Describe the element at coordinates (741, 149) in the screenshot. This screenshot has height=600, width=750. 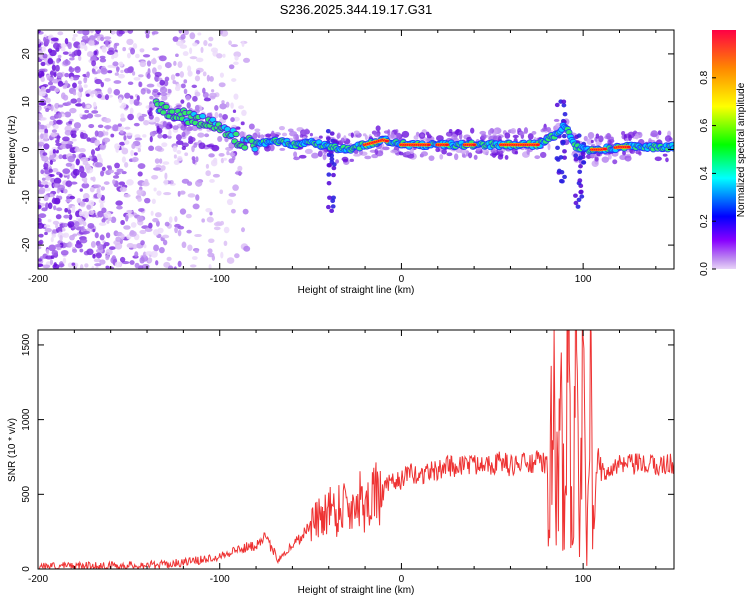
I see `colorbar-label: Normalized spectral amplitude` at that location.